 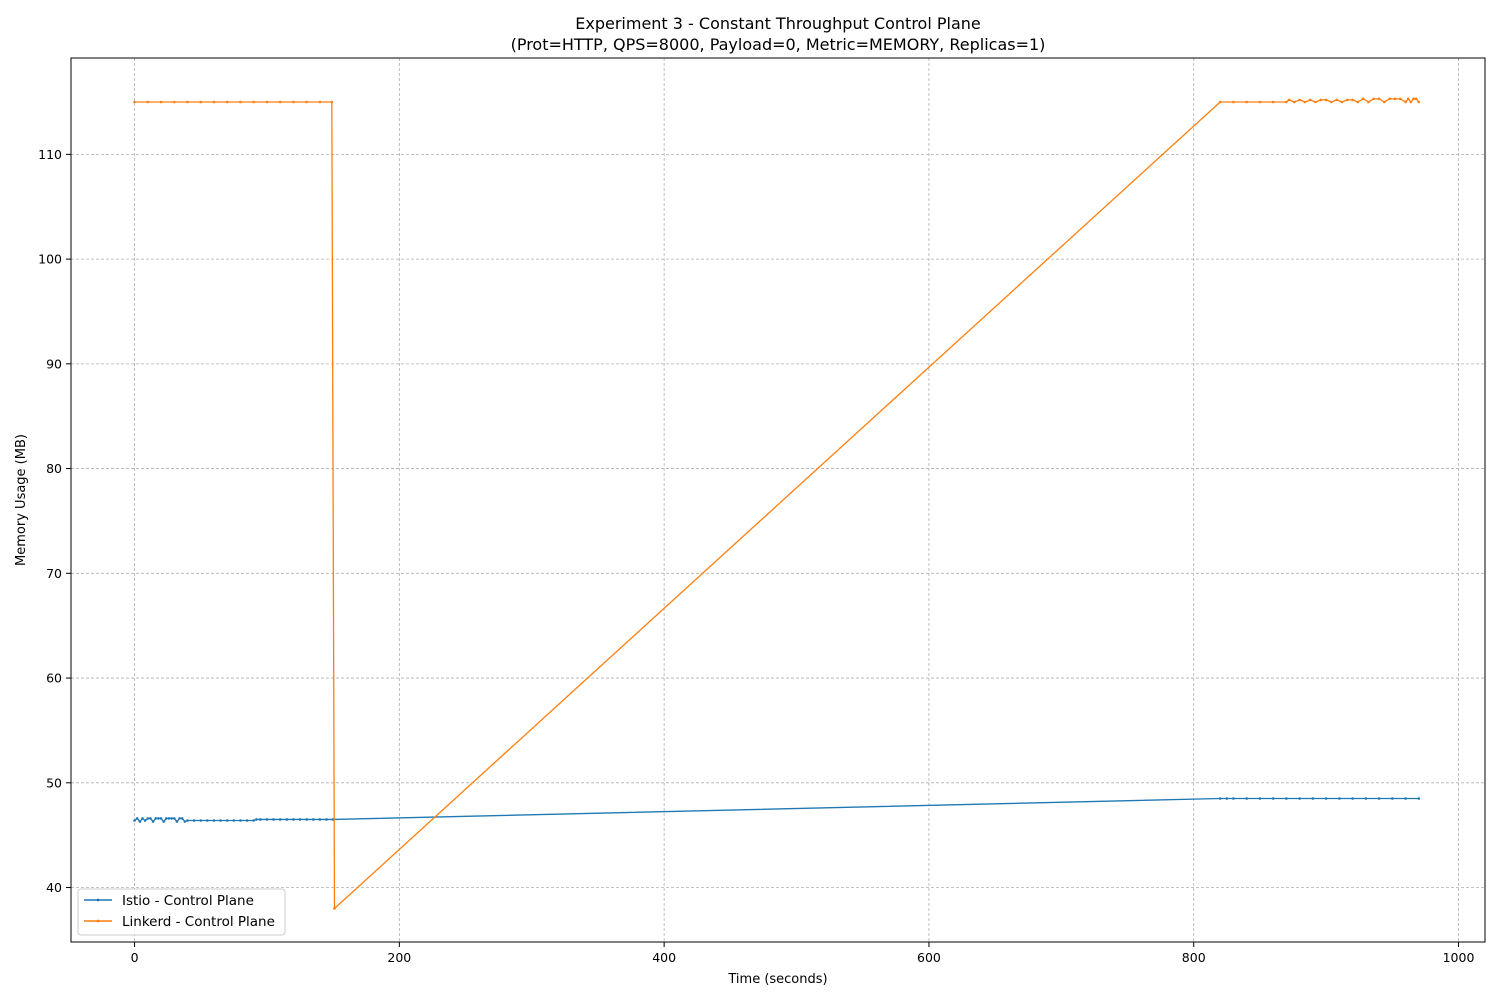 What do you see at coordinates (54, 573) in the screenshot?
I see `y-tick-label: 70` at bounding box center [54, 573].